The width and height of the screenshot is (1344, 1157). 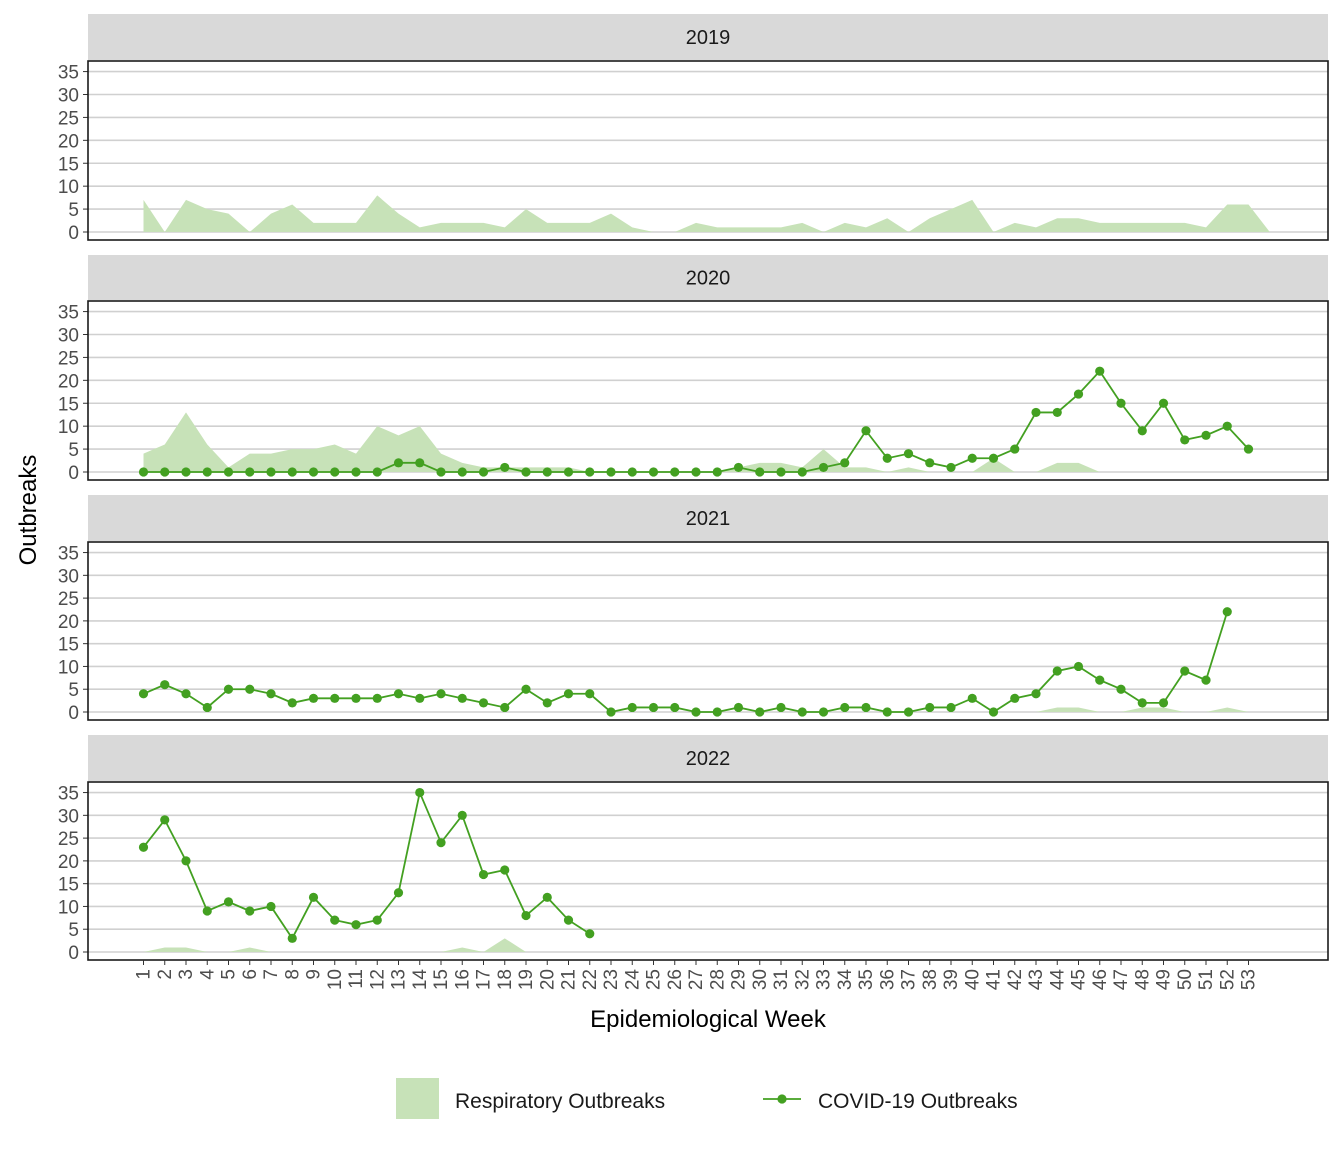 What do you see at coordinates (73, 713) in the screenshot?
I see `y-tick-label: 0` at bounding box center [73, 713].